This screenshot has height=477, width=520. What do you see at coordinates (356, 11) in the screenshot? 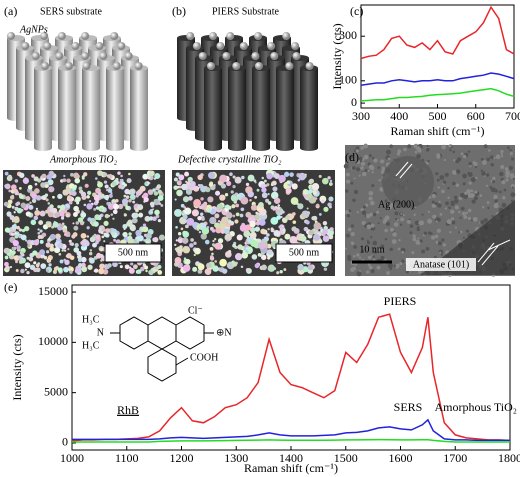
I see `panel-label: (c)` at bounding box center [356, 11].